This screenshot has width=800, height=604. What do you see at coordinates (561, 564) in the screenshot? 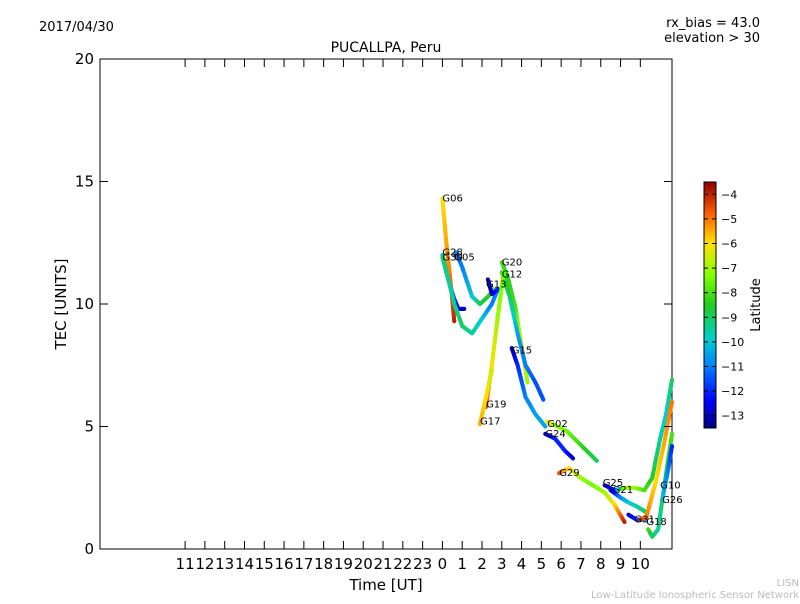
I see `x-tick-label: 6` at bounding box center [561, 564].